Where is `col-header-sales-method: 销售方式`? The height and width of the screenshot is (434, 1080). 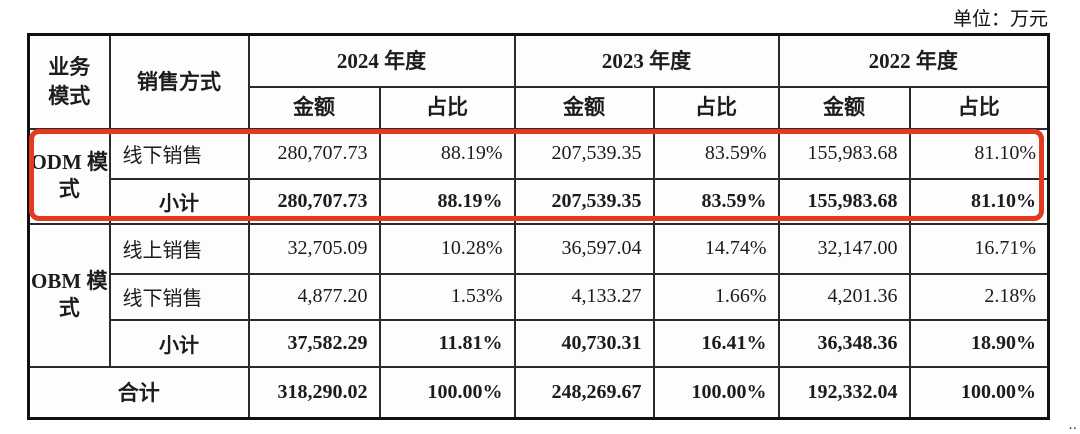
col-header-sales-method: 销售方式 is located at coordinates (179, 81).